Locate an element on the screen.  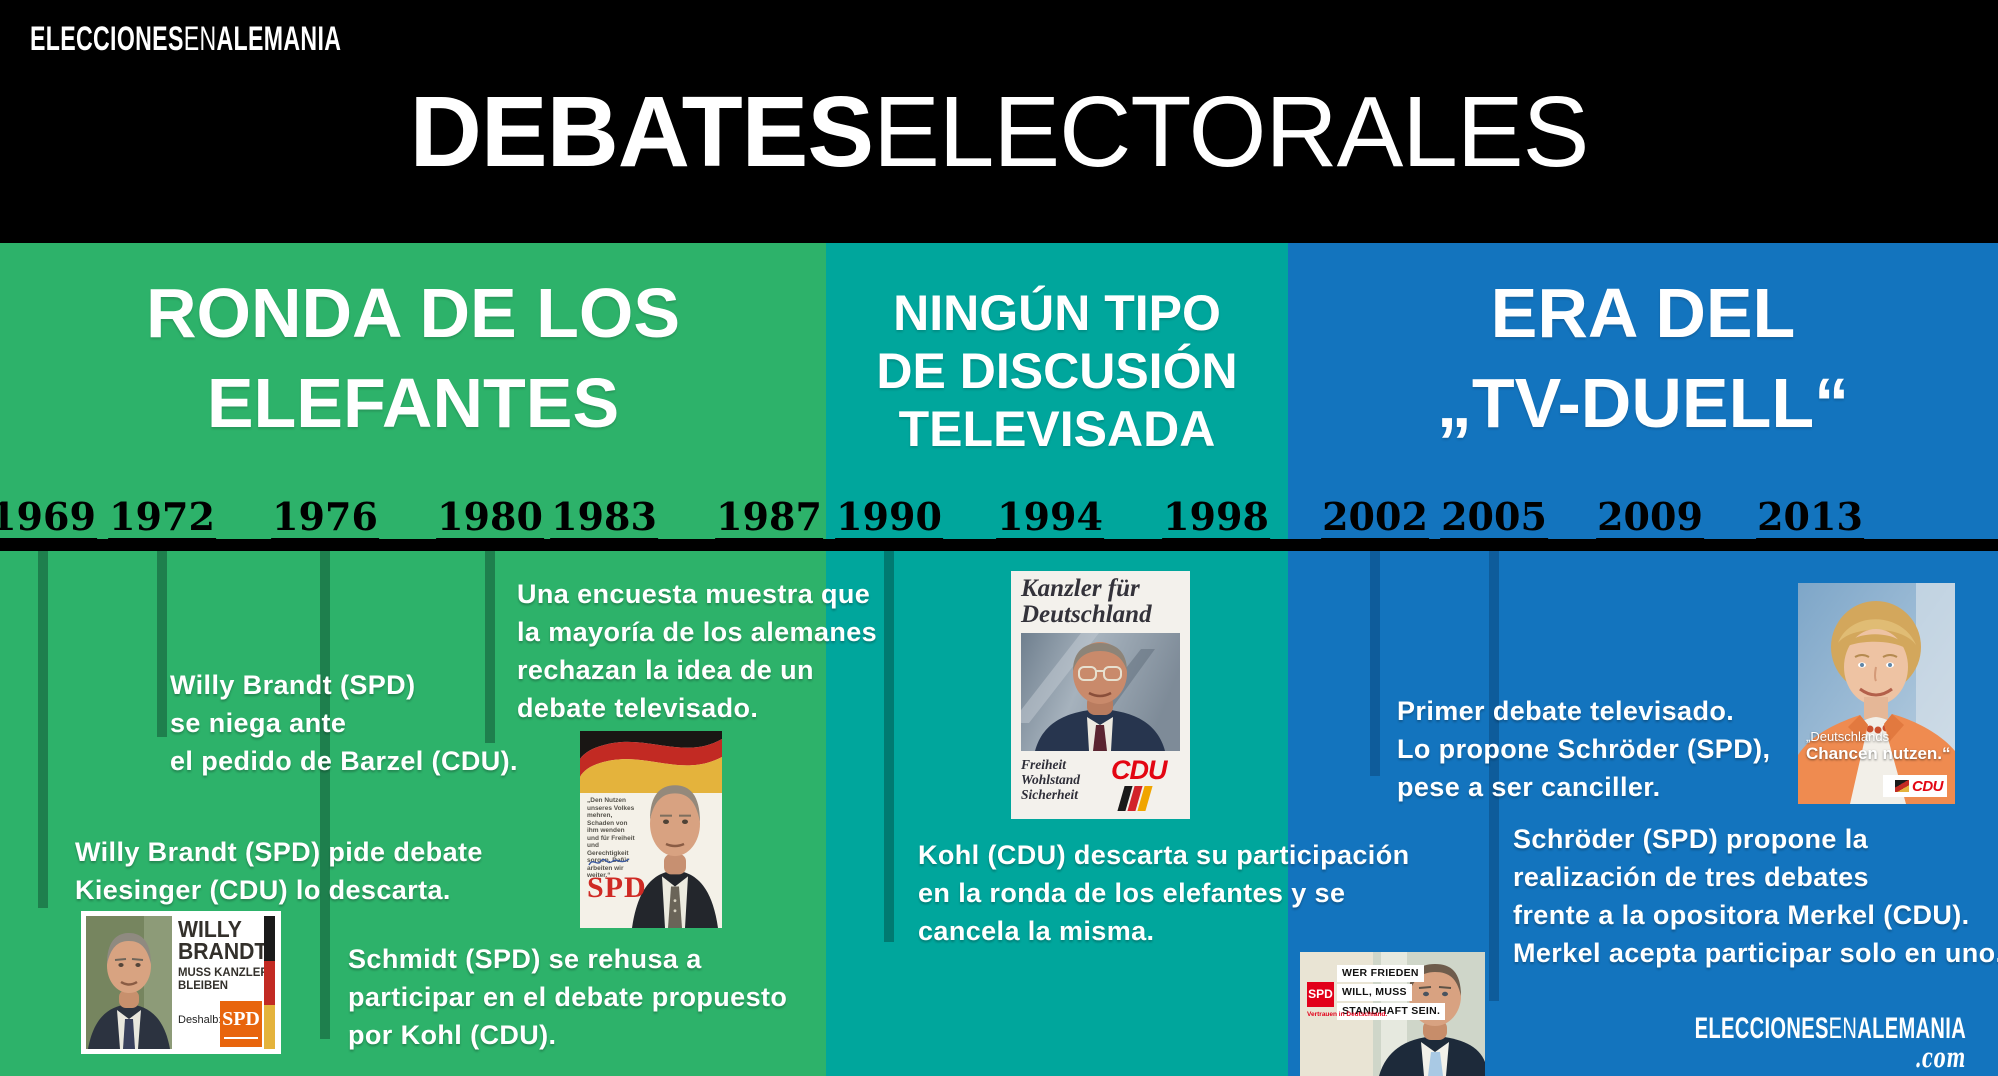
schroeder-slogan-line: STANDHAFT SEIN. is located at coordinates (1391, 1011).